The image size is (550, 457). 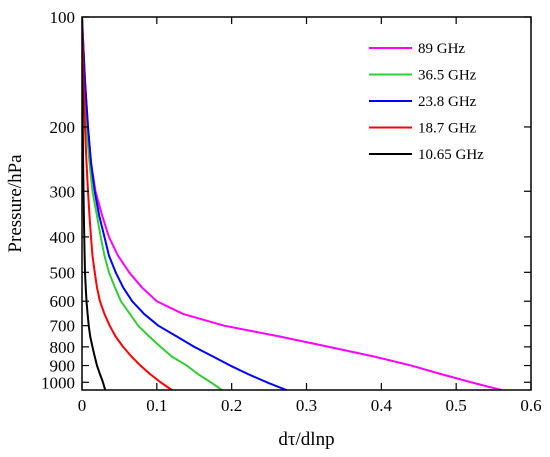 I want to click on y-tick-label-8: 900, so click(x=63, y=366).